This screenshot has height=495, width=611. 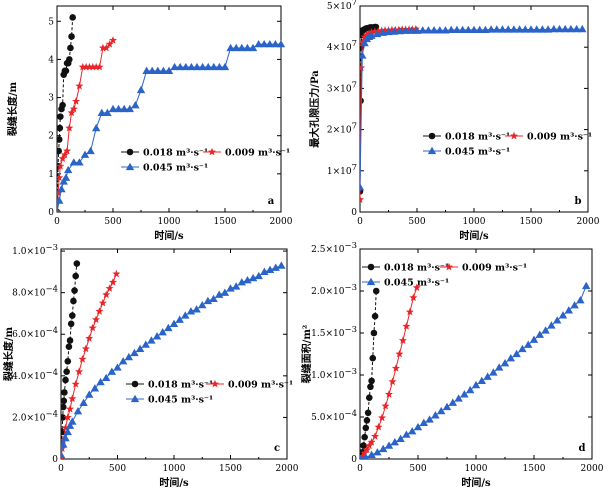 I want to click on x-tick-label: 0, so click(x=61, y=469).